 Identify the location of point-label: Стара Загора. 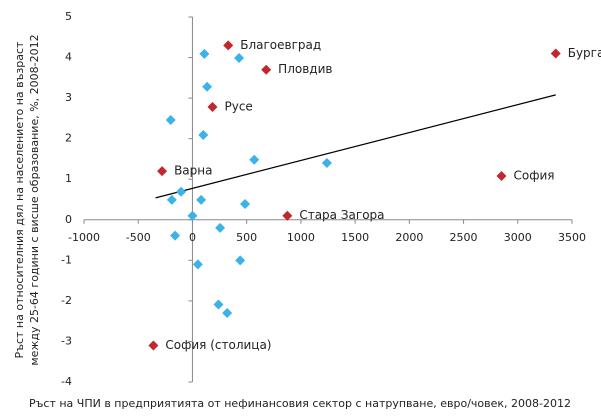
(341, 215).